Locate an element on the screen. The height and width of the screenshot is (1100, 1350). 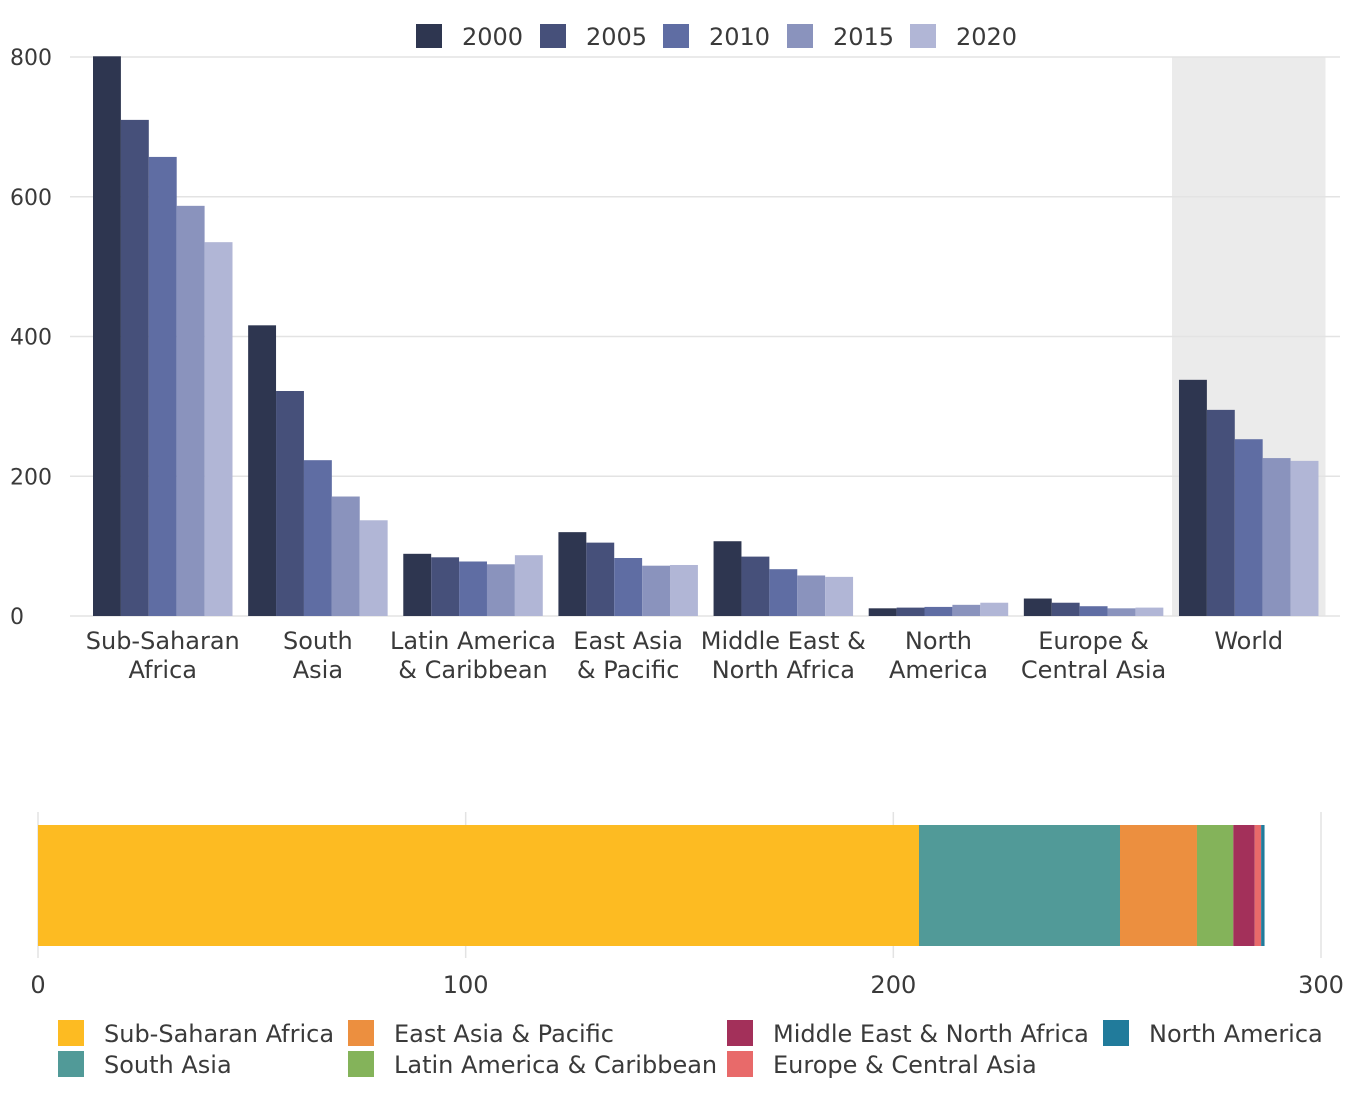
category-label: Latin America is located at coordinates (473, 641).